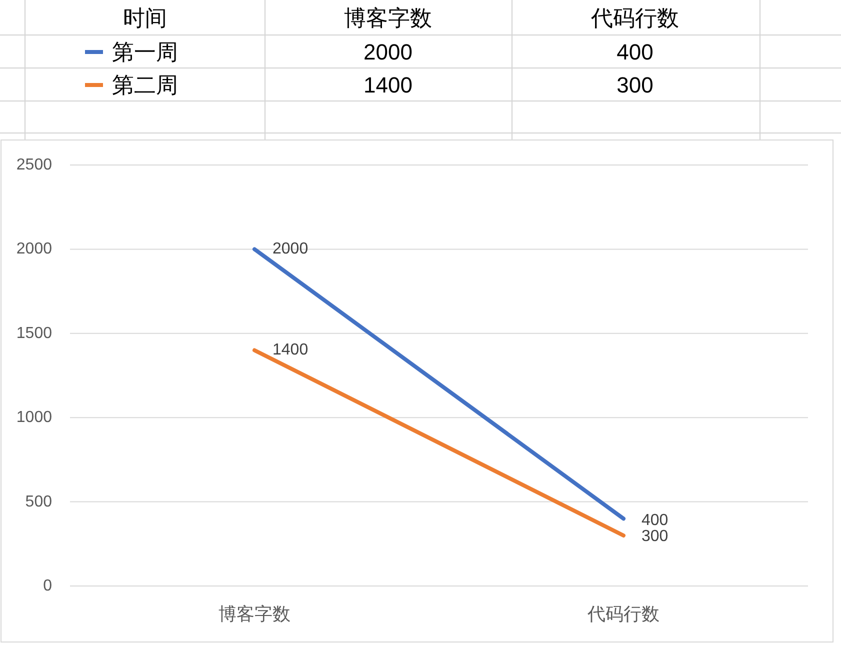 The image size is (841, 647). What do you see at coordinates (655, 536) in the screenshot?
I see `data-label: 300` at bounding box center [655, 536].